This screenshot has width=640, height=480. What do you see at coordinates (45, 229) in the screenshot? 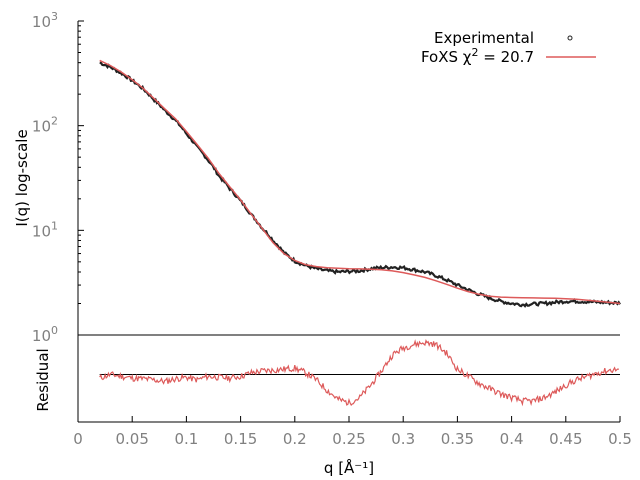
I see `y-tick-label: 10¹` at bounding box center [45, 229].